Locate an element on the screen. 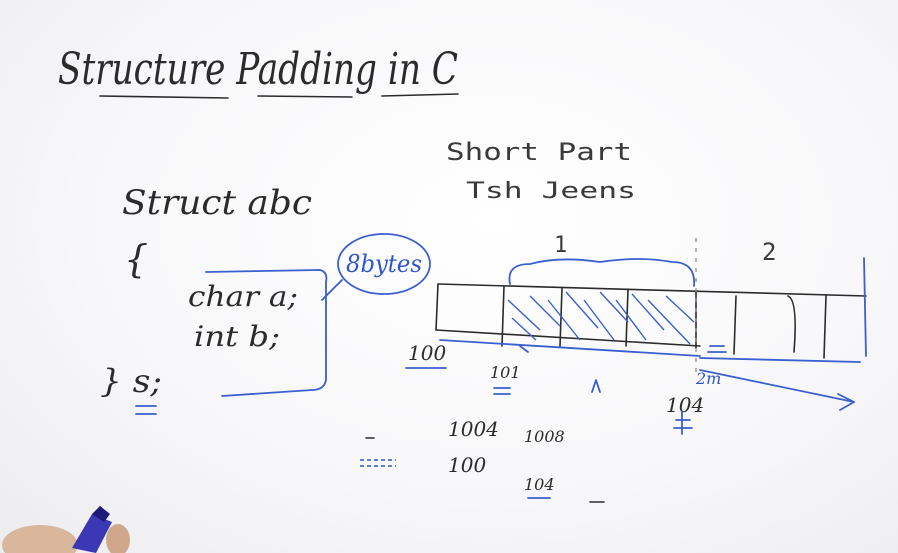 Image resolution: width=898 pixels, height=553 pixels. group2-right-edge is located at coordinates (865, 307).